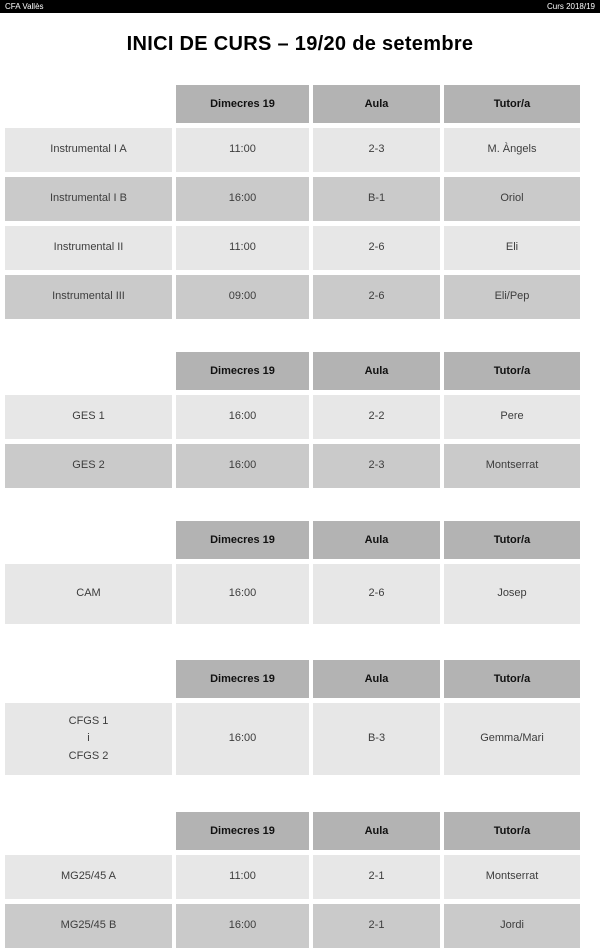 The image size is (600, 950). Describe the element at coordinates (88, 248) in the screenshot. I see `cell-label: Instrumental II` at that location.